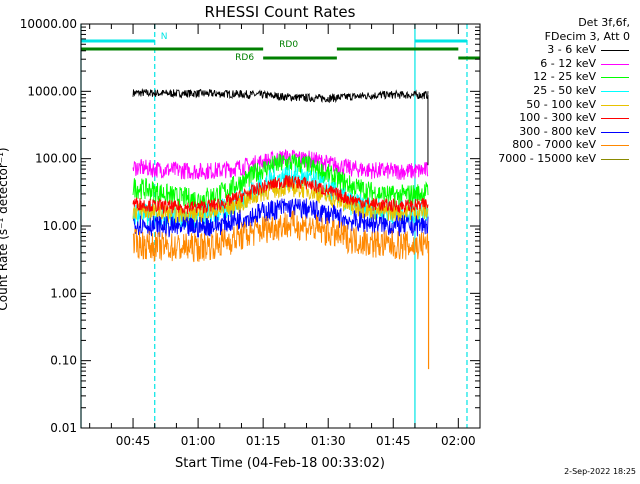  Describe the element at coordinates (280, 463) in the screenshot. I see `x-axis-label: Start Time (04-Feb-18 00:33:02)` at that location.